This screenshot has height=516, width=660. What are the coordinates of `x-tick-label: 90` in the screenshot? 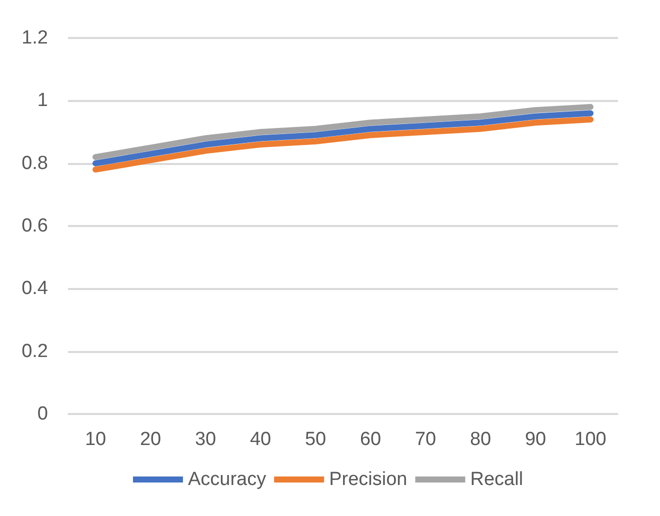 It's located at (535, 439).